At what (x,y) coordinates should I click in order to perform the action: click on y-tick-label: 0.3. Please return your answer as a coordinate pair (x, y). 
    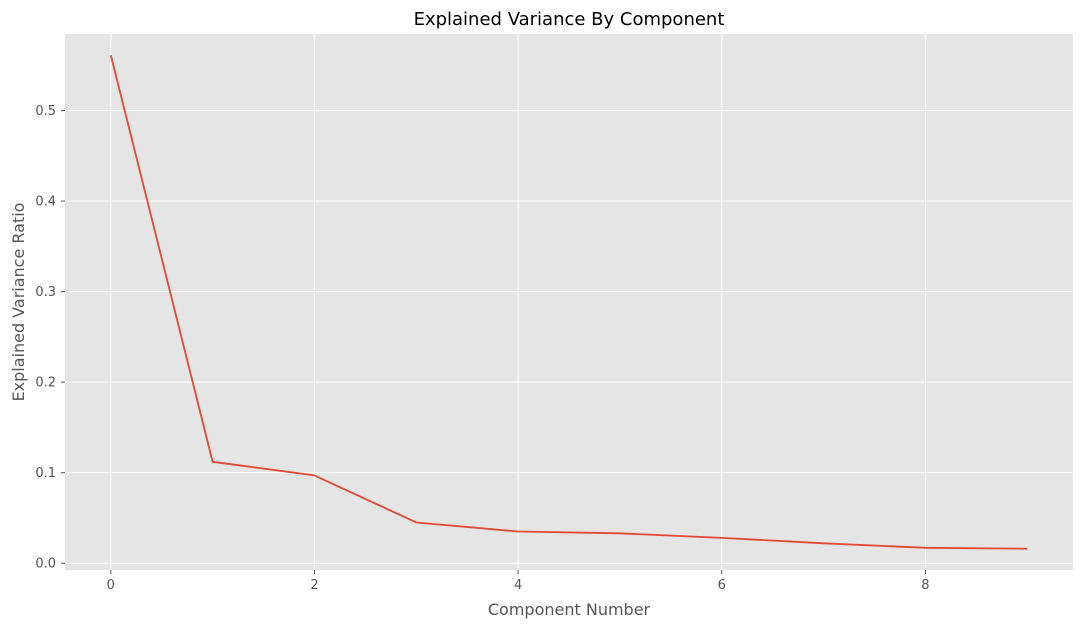
    Looking at the image, I should click on (45, 292).